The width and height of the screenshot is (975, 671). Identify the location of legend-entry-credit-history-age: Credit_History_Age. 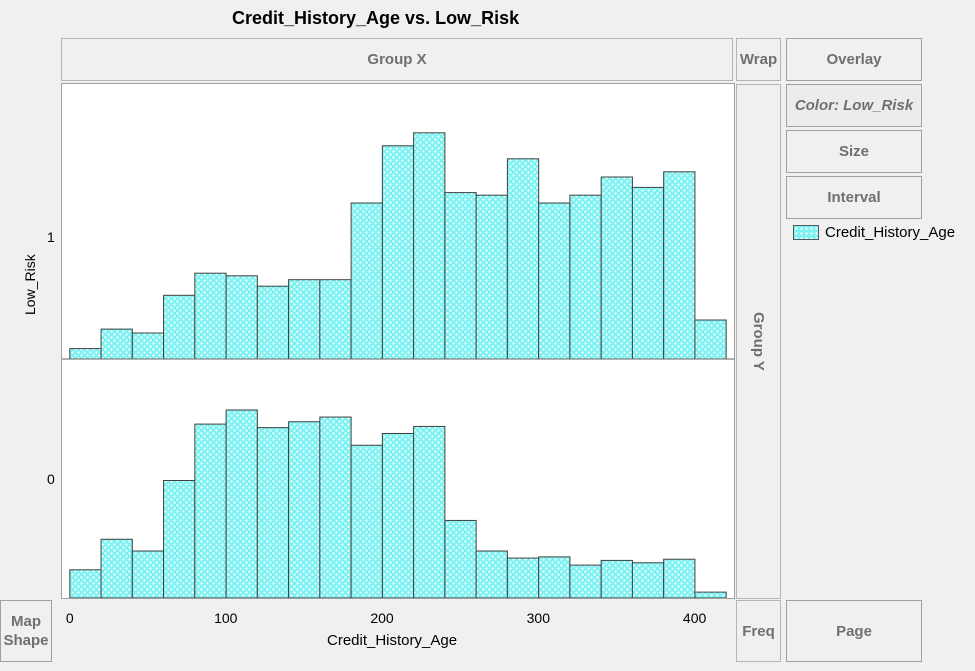
(890, 232).